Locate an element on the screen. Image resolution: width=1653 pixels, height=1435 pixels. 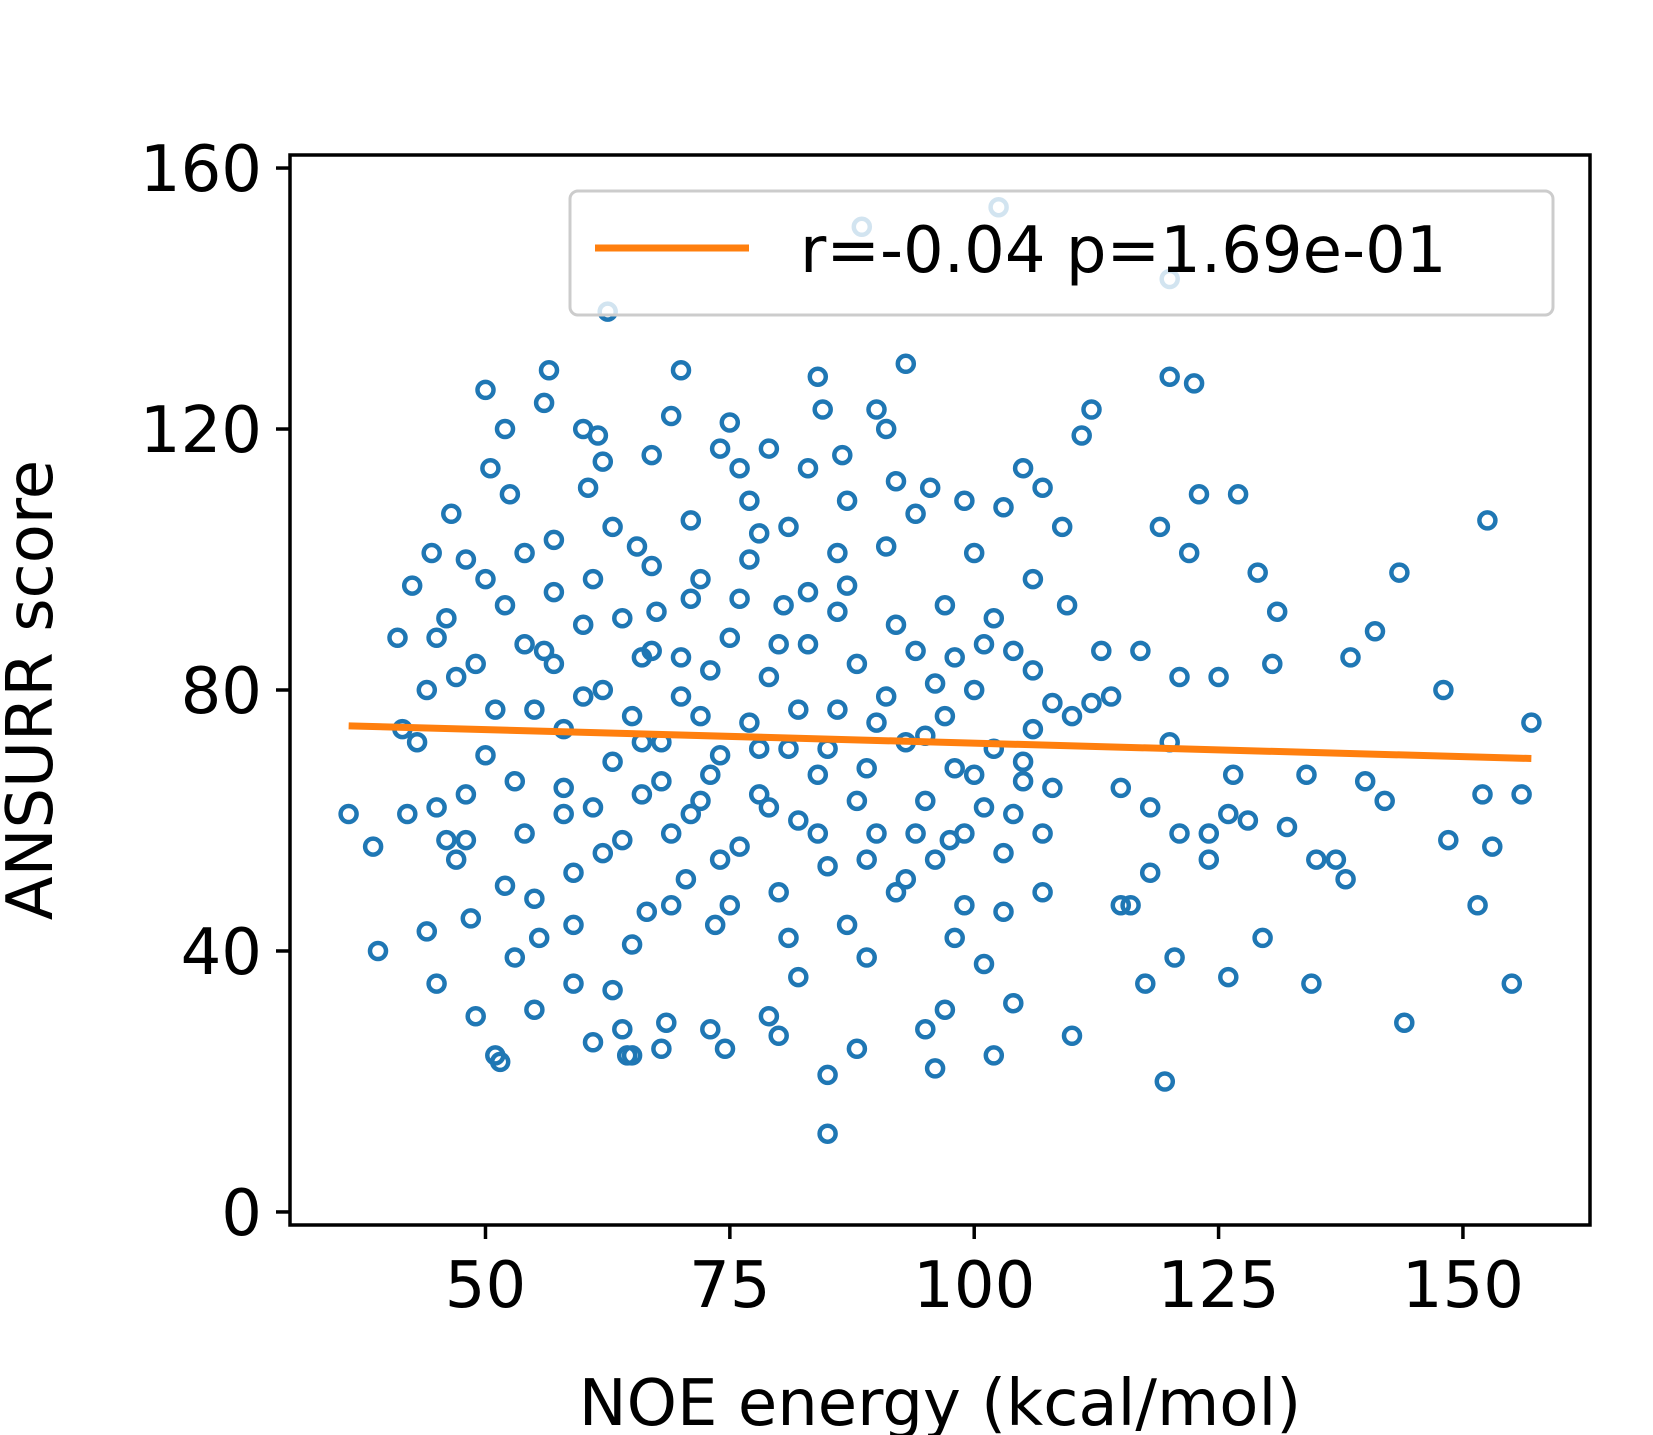
legend-box is located at coordinates (1061, 253).